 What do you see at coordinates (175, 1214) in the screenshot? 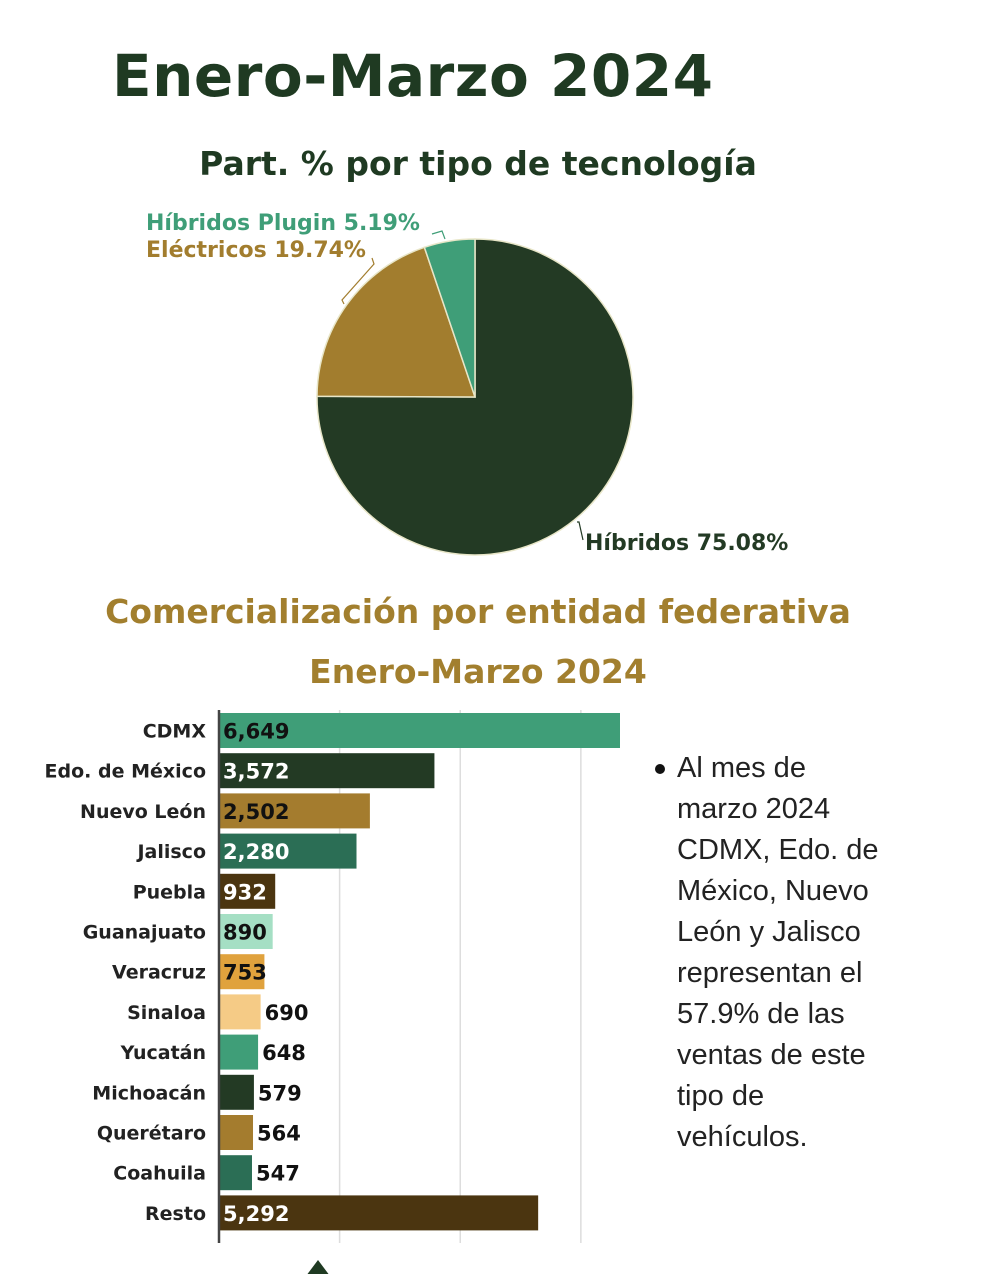
I see `category-label: Resto` at bounding box center [175, 1214].